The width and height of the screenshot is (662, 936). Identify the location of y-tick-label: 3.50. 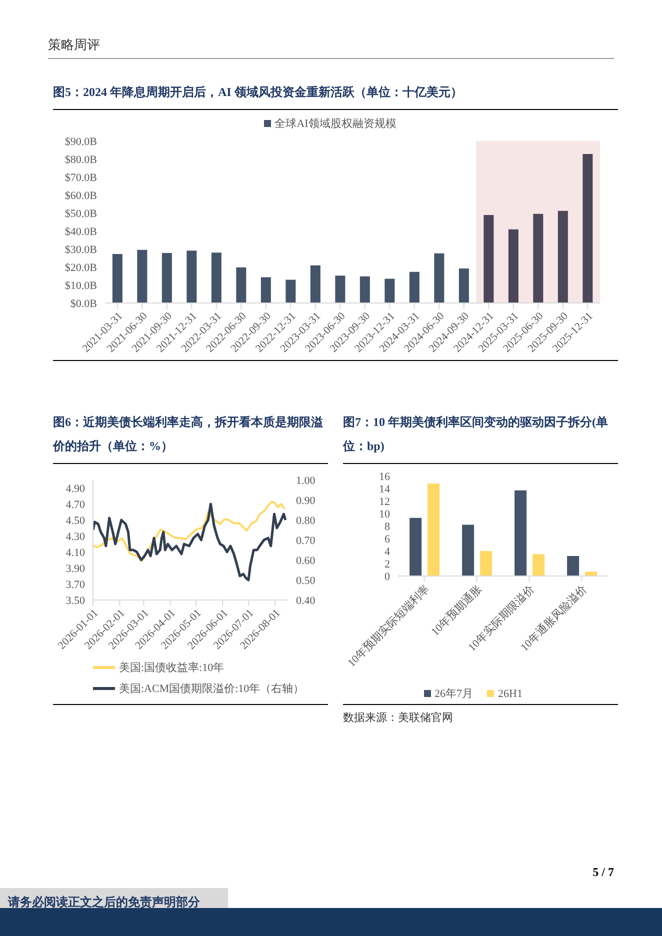
(76, 600).